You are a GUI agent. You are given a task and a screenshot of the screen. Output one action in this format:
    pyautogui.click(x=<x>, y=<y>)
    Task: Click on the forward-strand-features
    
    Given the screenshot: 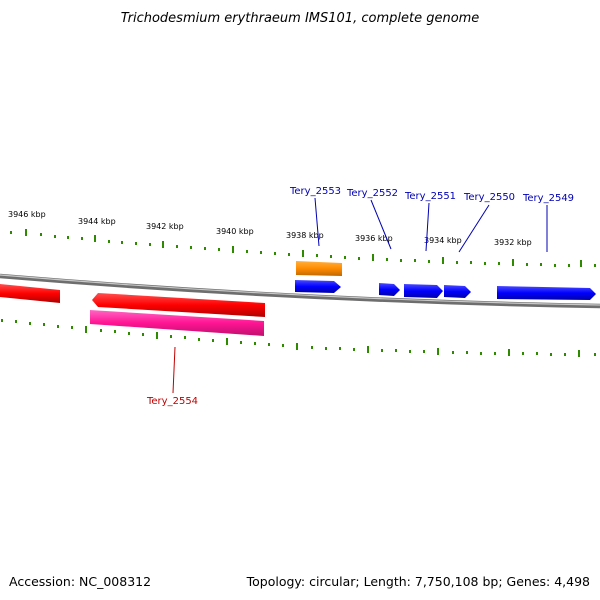 What is the action you would take?
    pyautogui.click(x=445, y=280)
    